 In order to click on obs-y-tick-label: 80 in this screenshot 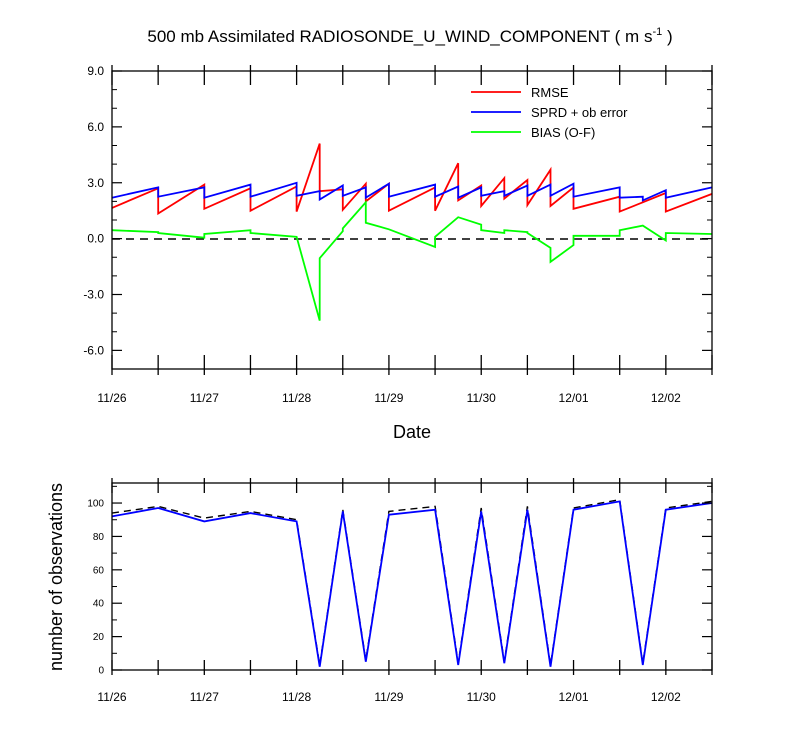, I will do `click(99, 537)`.